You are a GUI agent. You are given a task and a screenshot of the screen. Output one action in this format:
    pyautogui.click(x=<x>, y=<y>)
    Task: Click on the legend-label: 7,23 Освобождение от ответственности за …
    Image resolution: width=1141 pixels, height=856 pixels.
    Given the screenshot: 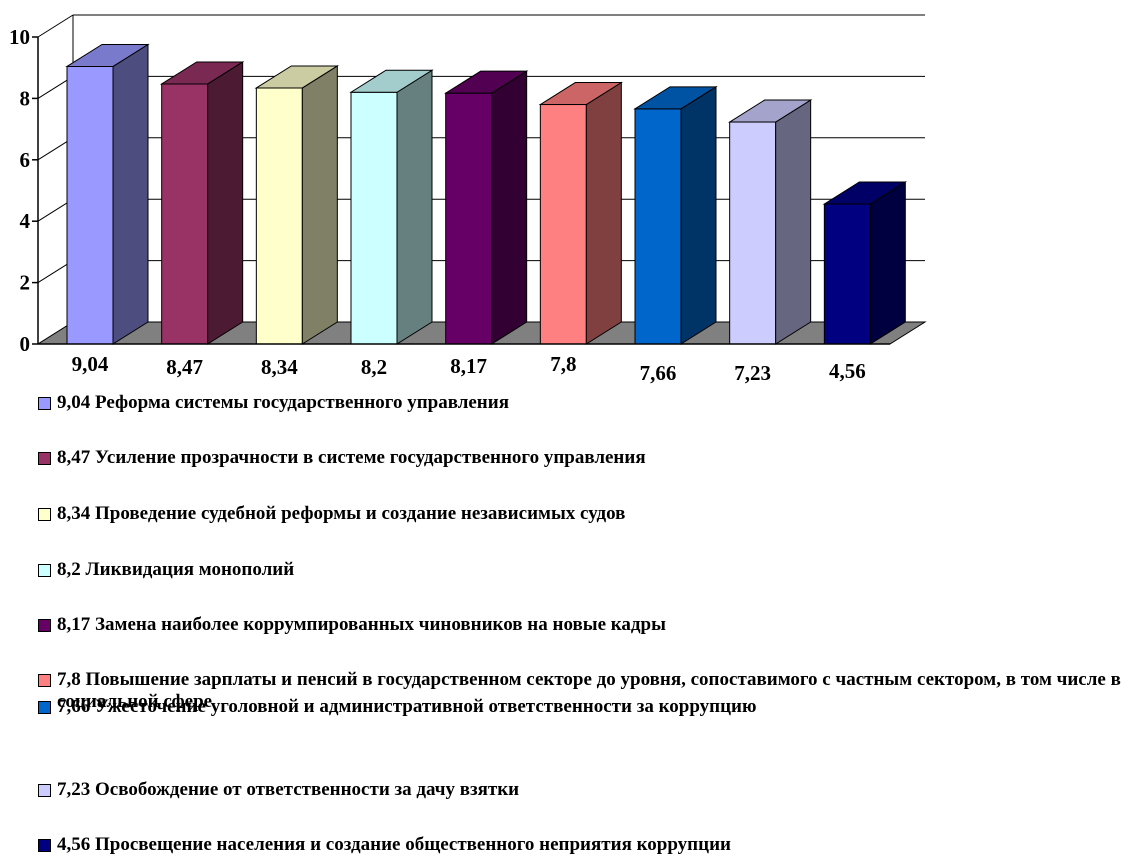 What is the action you would take?
    pyautogui.click(x=288, y=789)
    